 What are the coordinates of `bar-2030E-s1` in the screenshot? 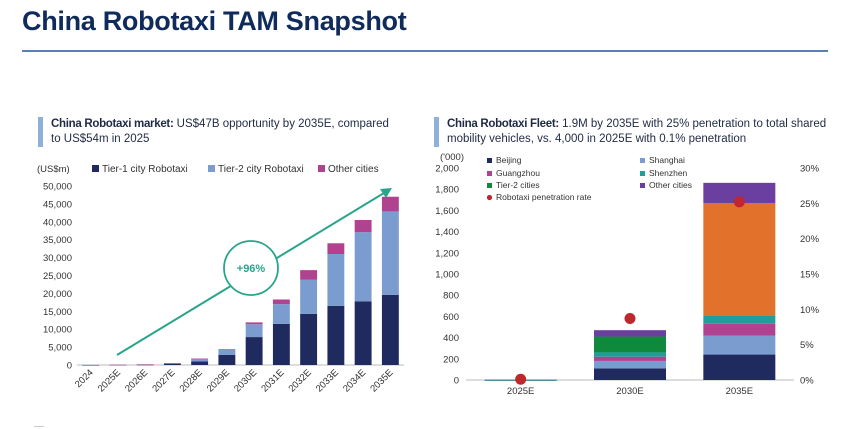 It's located at (254, 351).